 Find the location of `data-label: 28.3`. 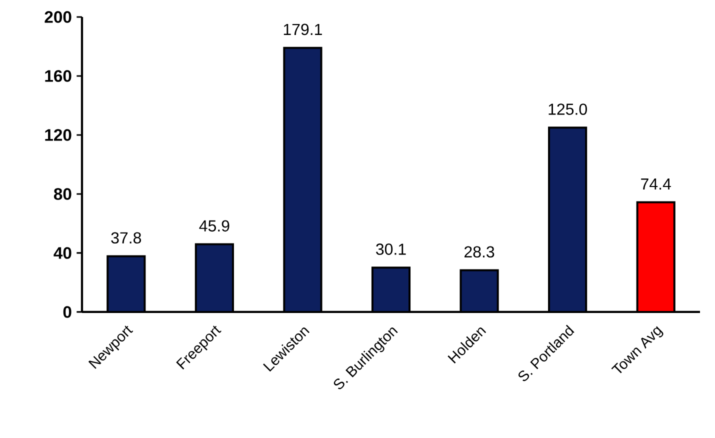

data-label: 28.3 is located at coordinates (479, 252).